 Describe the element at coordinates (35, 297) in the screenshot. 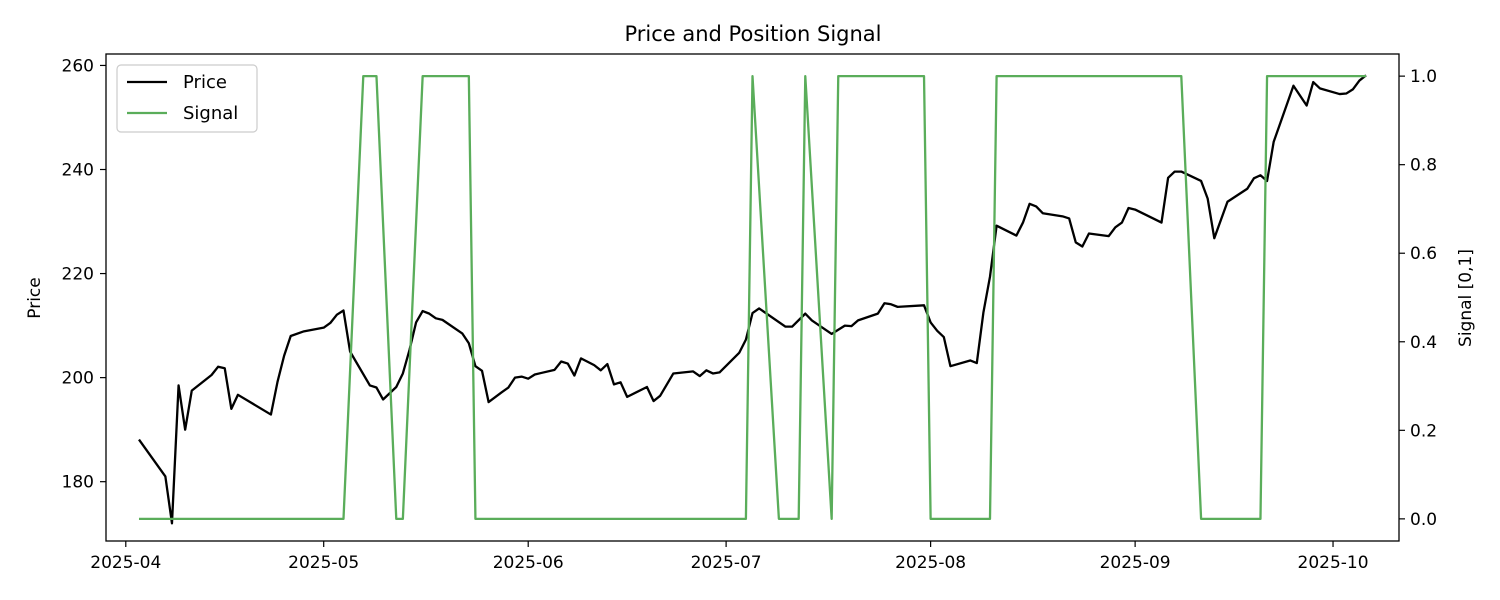

I see `y-axis-title: Price` at that location.